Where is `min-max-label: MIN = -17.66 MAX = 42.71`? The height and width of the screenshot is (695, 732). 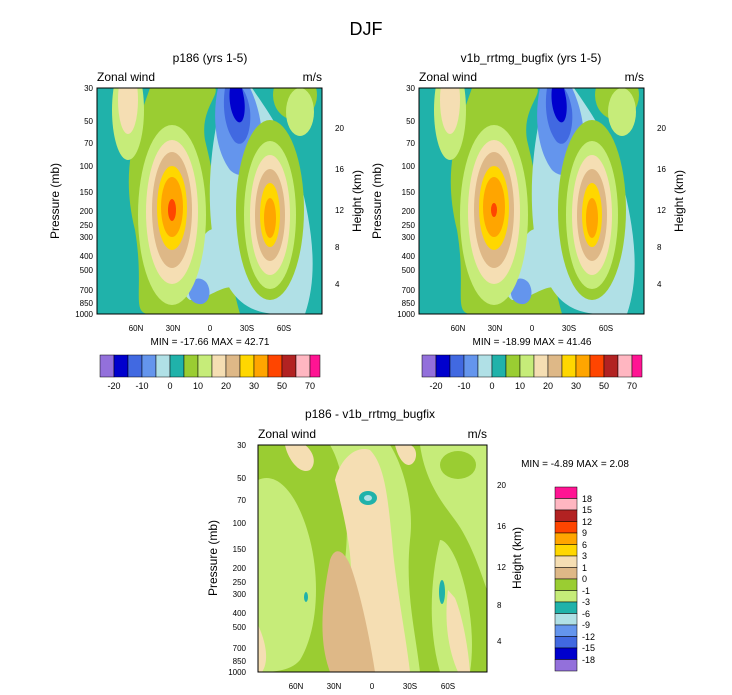
min-max-label: MIN = -17.66 MAX = 42.71 is located at coordinates (210, 342).